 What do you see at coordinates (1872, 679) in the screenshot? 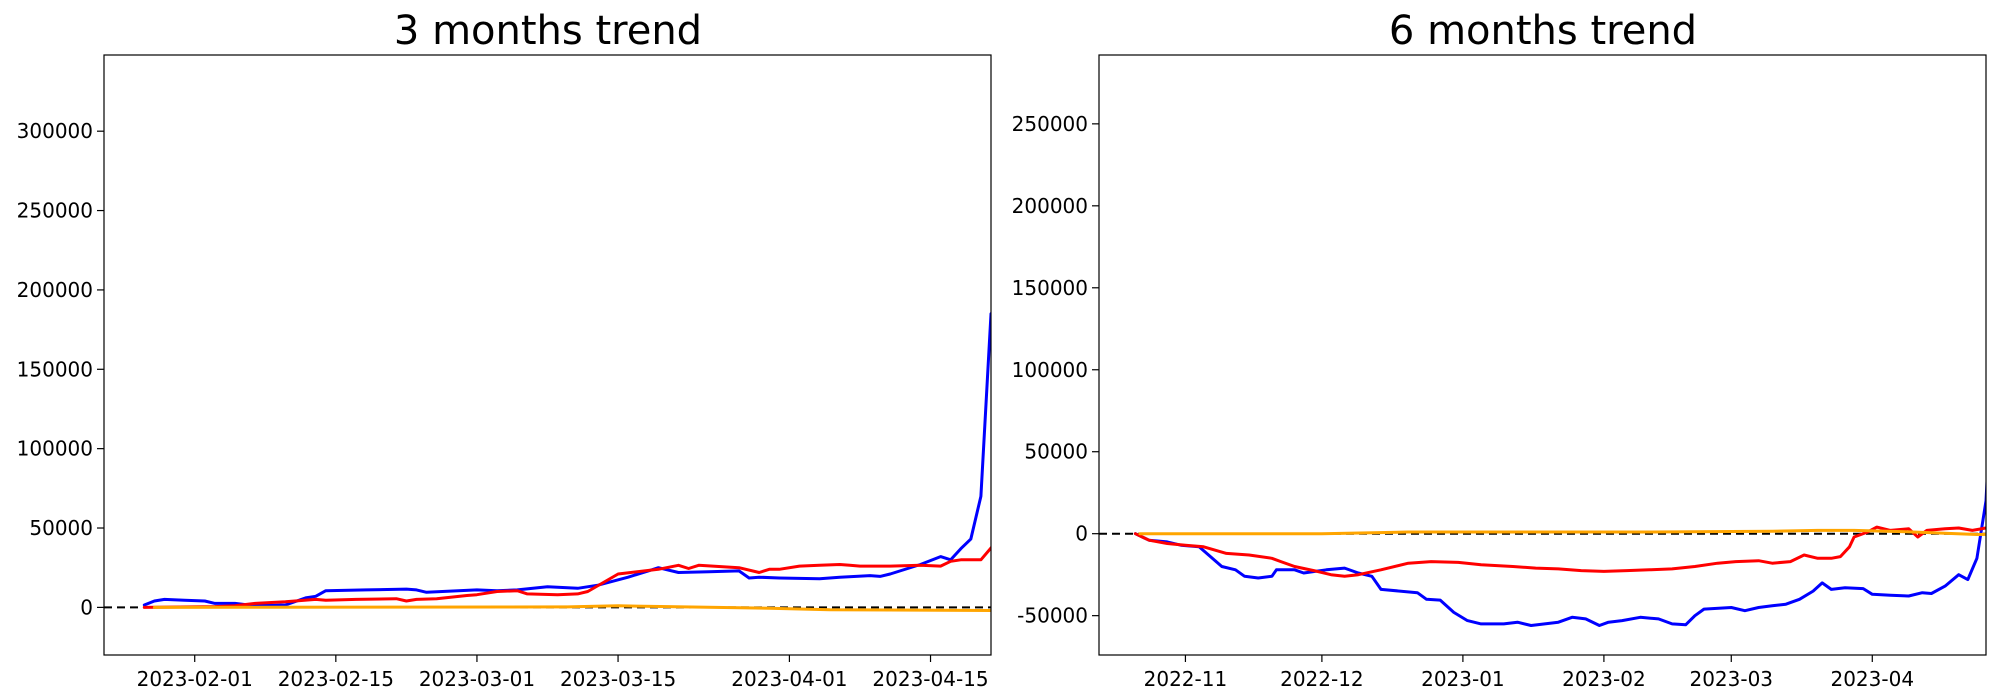
I see `x-tick-label: 2023-04` at bounding box center [1872, 679].